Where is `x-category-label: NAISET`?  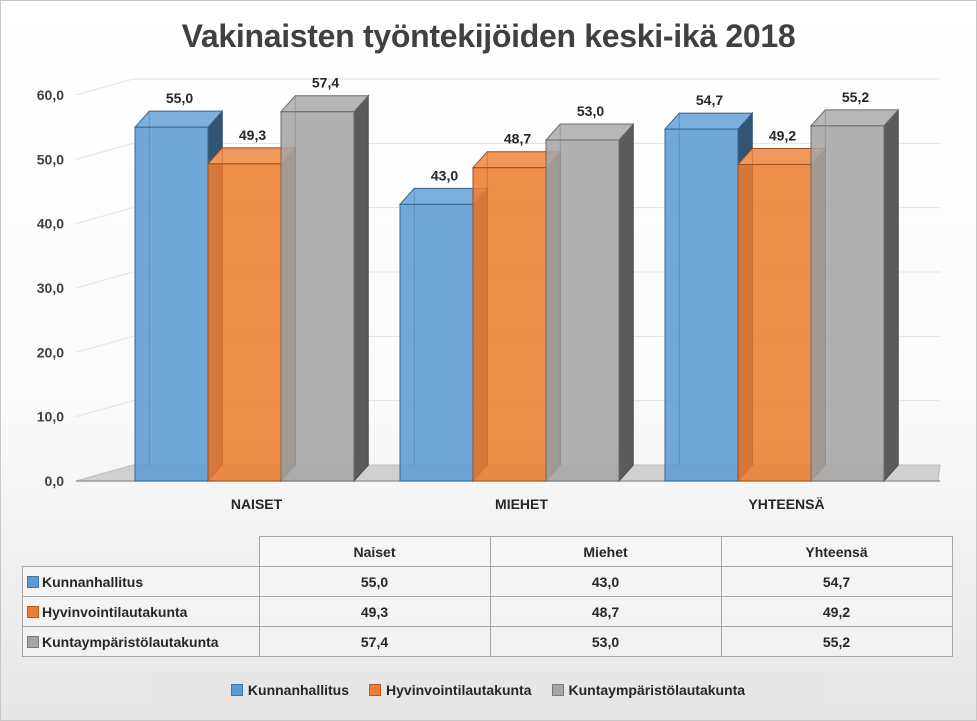 x-category-label: NAISET is located at coordinates (257, 504).